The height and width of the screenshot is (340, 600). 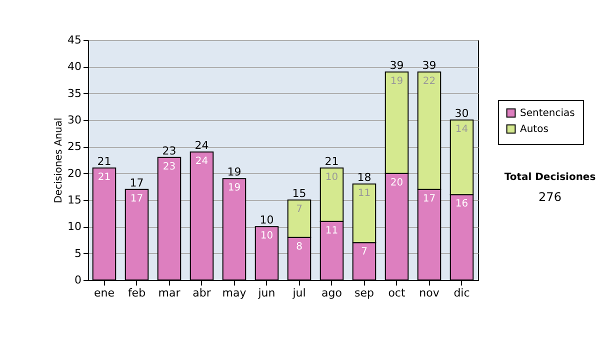 I want to click on text: Total Decisiones, so click(x=550, y=177).